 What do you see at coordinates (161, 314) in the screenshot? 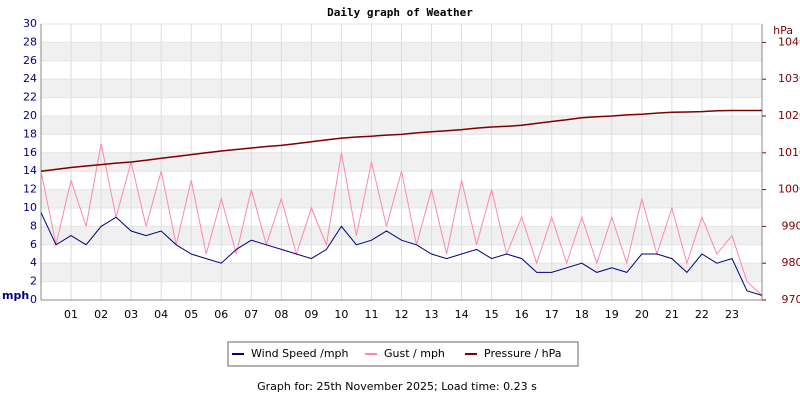
I see `x-tick-label: 04` at bounding box center [161, 314].